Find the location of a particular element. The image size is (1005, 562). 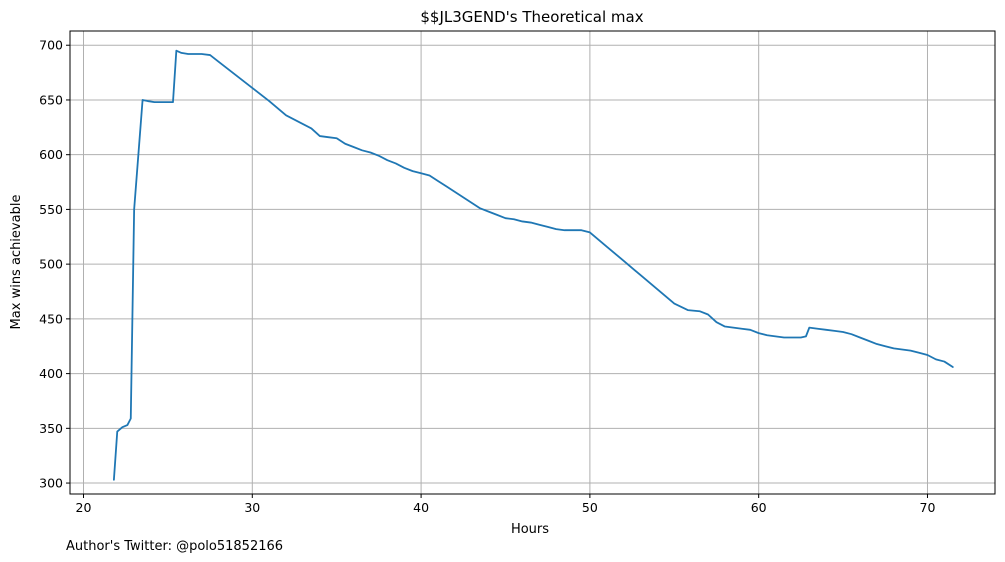

y-tick-label: 600 is located at coordinates (51, 154).